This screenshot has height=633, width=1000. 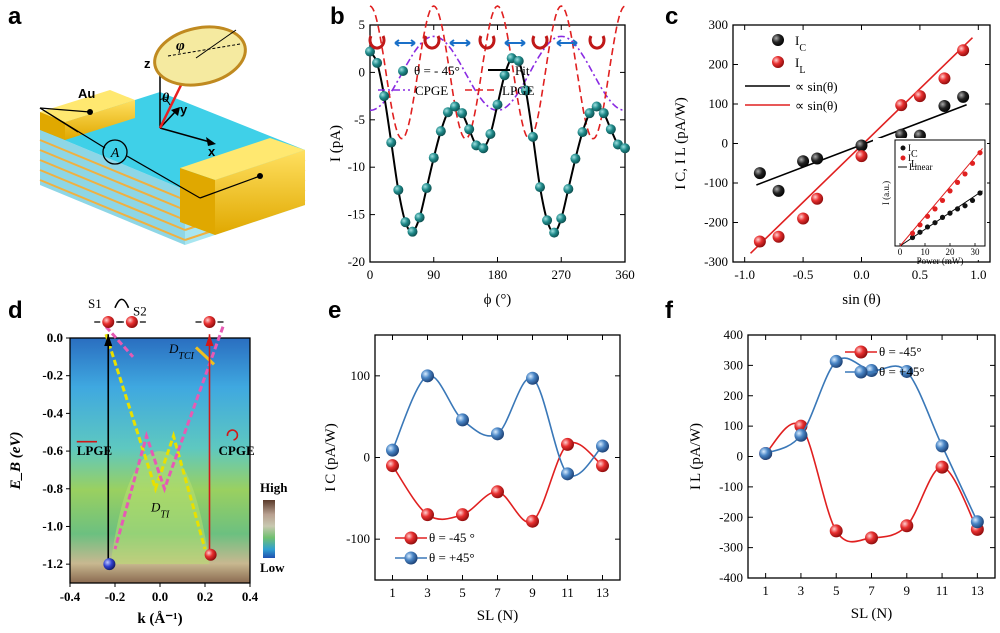 What do you see at coordinates (744, 274) in the screenshot?
I see `chart-c-xtick-label: -1.0` at bounding box center [744, 274].